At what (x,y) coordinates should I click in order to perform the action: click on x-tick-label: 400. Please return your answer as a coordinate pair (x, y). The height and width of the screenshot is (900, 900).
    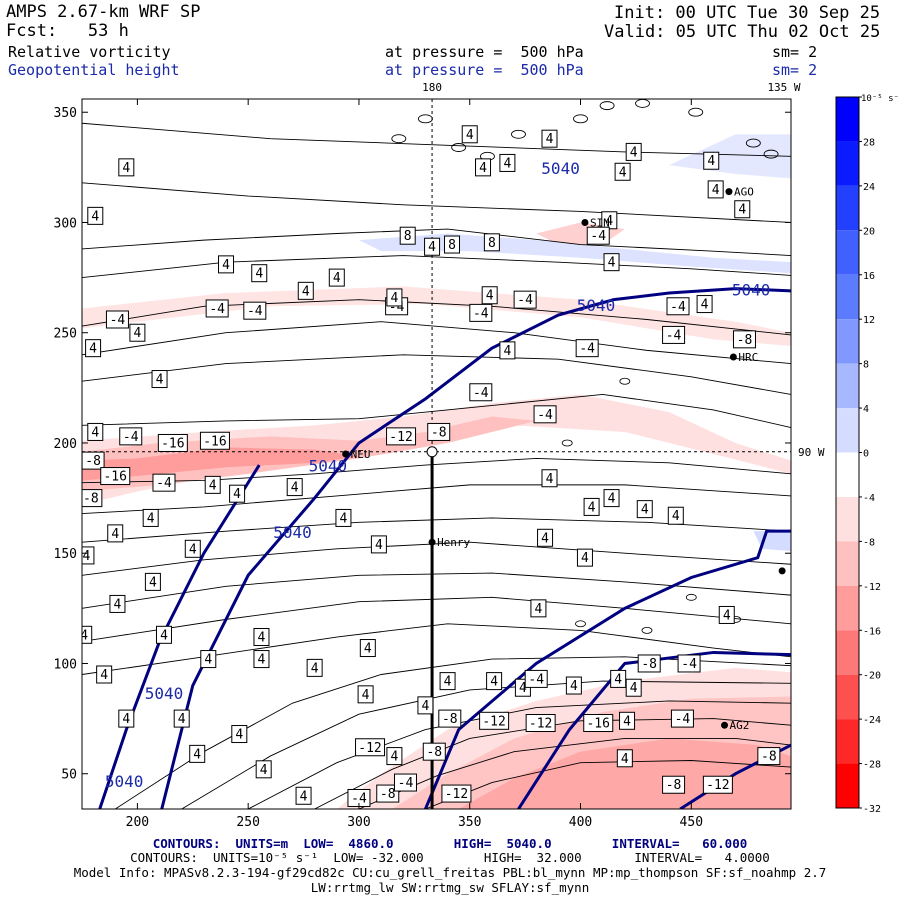
    Looking at the image, I should click on (580, 822).